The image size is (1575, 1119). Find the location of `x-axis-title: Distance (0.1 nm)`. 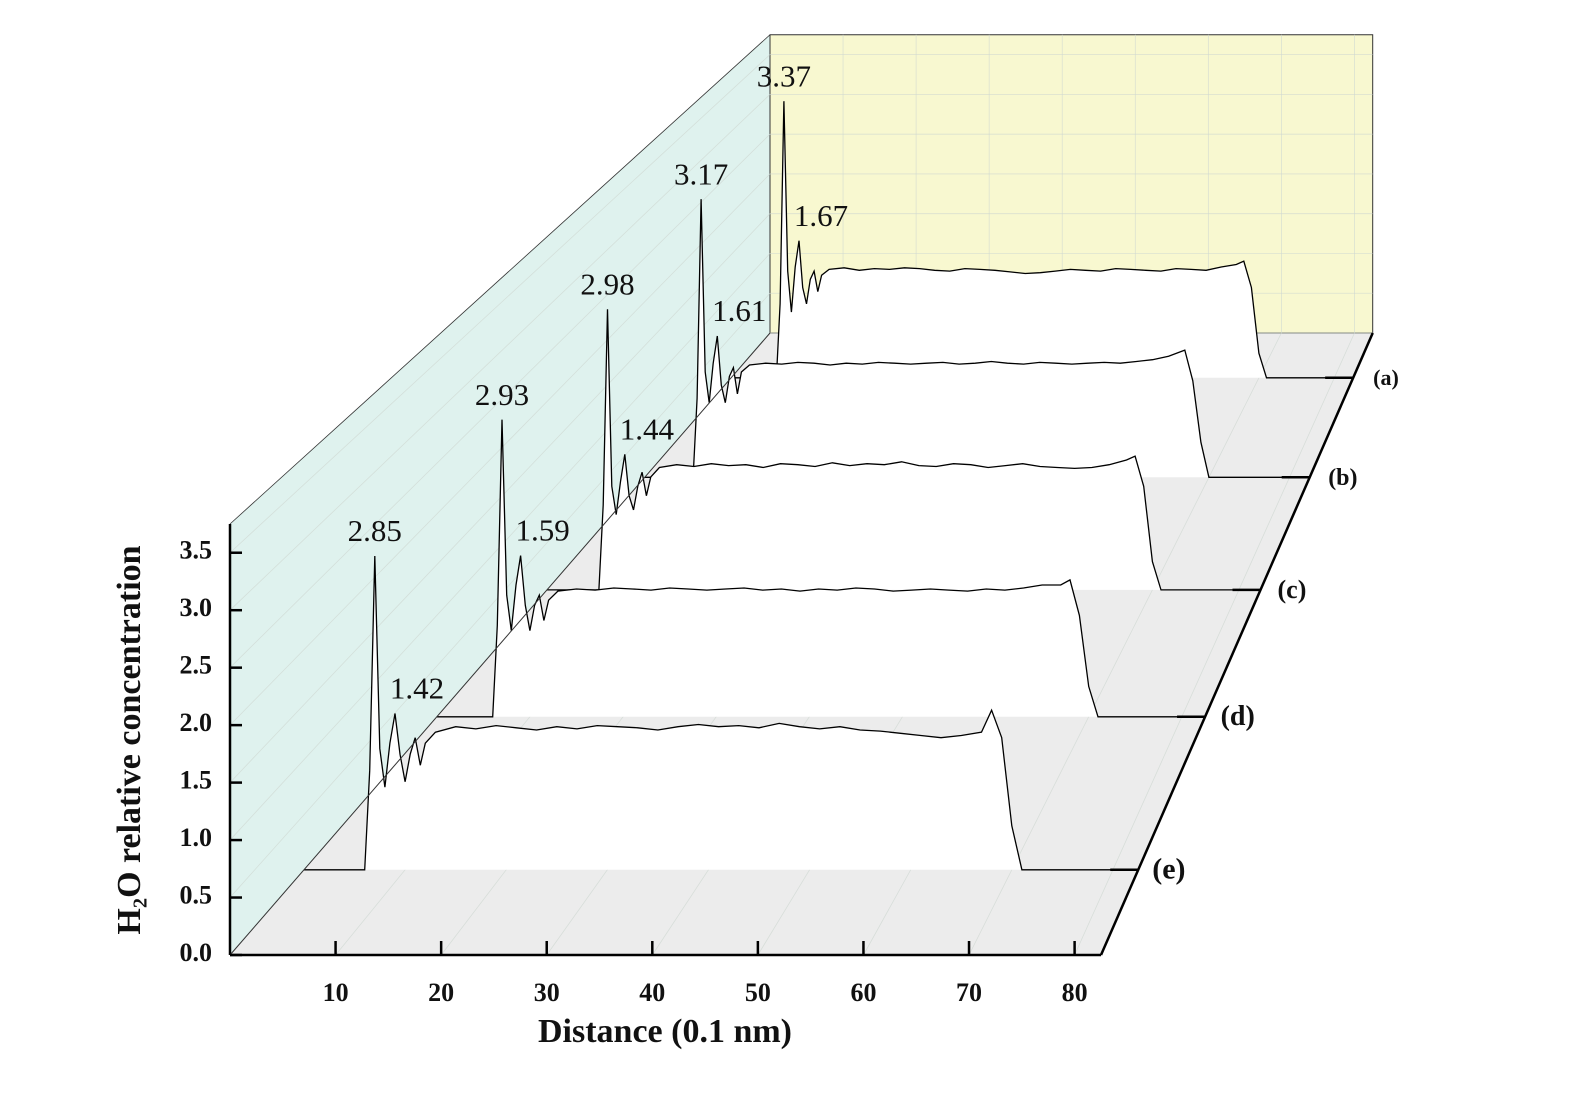

x-axis-title: Distance (0.1 nm) is located at coordinates (665, 1031).